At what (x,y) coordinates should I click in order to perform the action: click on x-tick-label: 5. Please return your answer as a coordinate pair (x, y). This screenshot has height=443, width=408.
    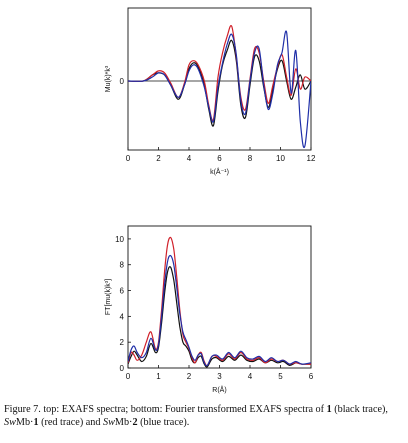
    Looking at the image, I should click on (280, 376).